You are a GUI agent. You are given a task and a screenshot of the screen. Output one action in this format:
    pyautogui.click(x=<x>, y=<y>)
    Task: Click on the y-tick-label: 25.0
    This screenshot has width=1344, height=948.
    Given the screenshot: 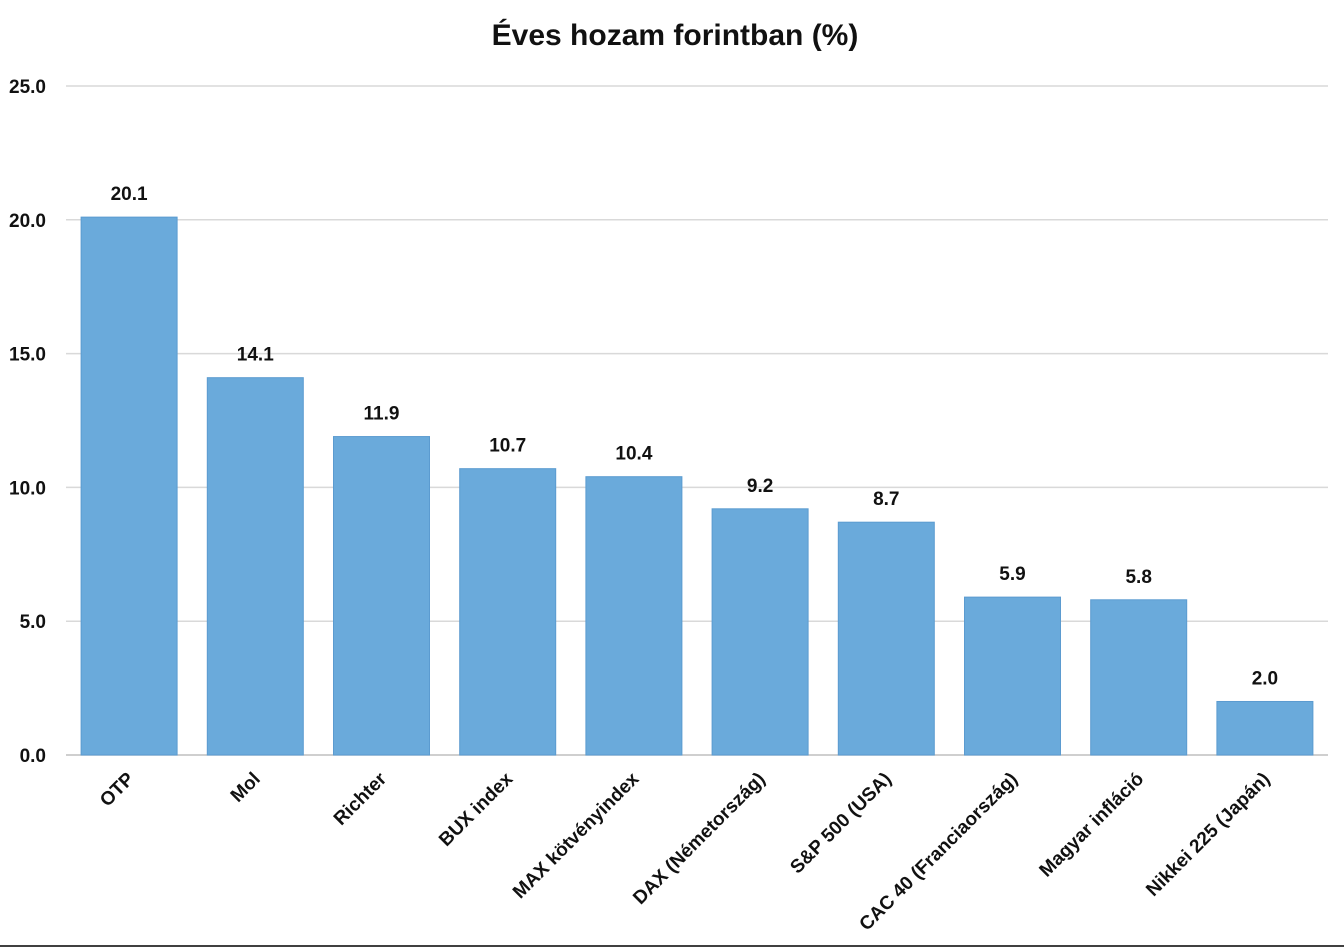 What is the action you would take?
    pyautogui.click(x=27, y=87)
    